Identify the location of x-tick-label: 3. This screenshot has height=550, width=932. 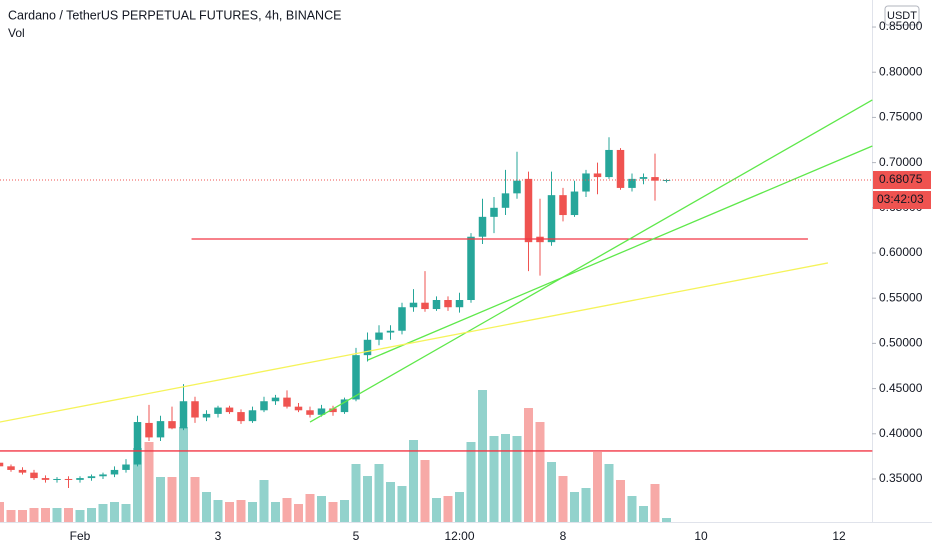
(218, 536).